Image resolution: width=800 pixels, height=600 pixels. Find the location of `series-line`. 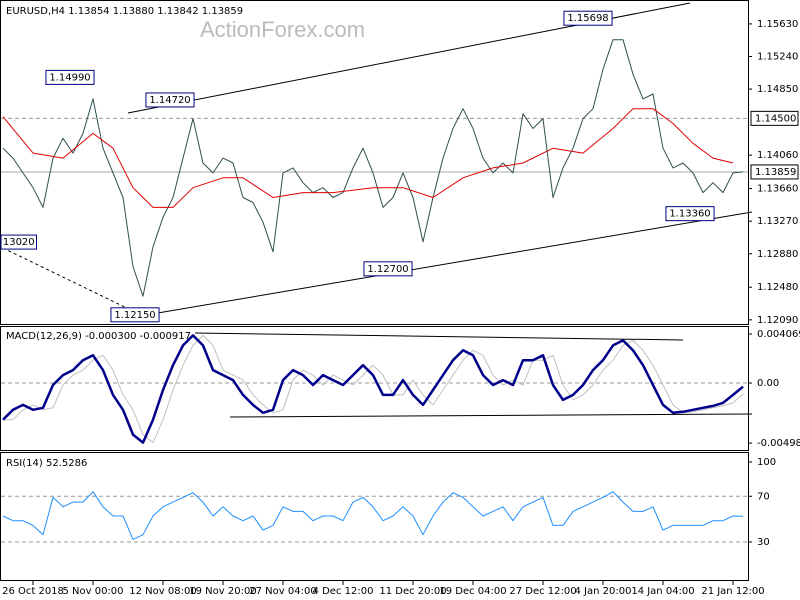

series-line is located at coordinates (373, 515).